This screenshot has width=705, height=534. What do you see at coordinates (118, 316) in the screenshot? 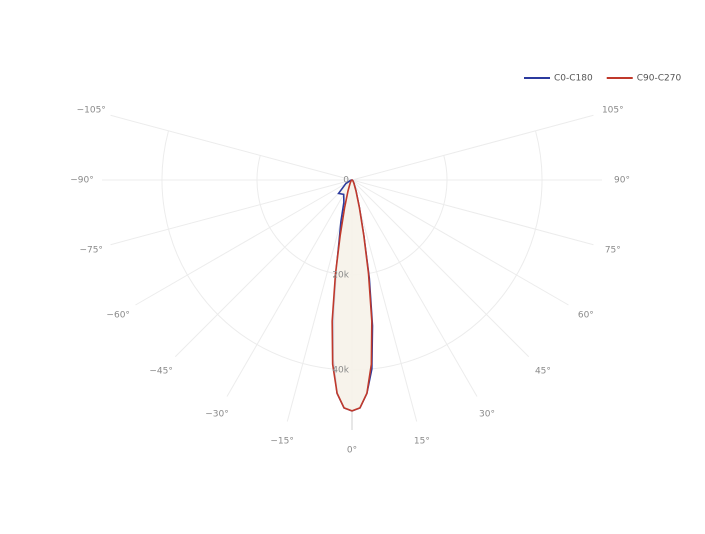
I see `angle-tick-label: −60°` at bounding box center [118, 316].